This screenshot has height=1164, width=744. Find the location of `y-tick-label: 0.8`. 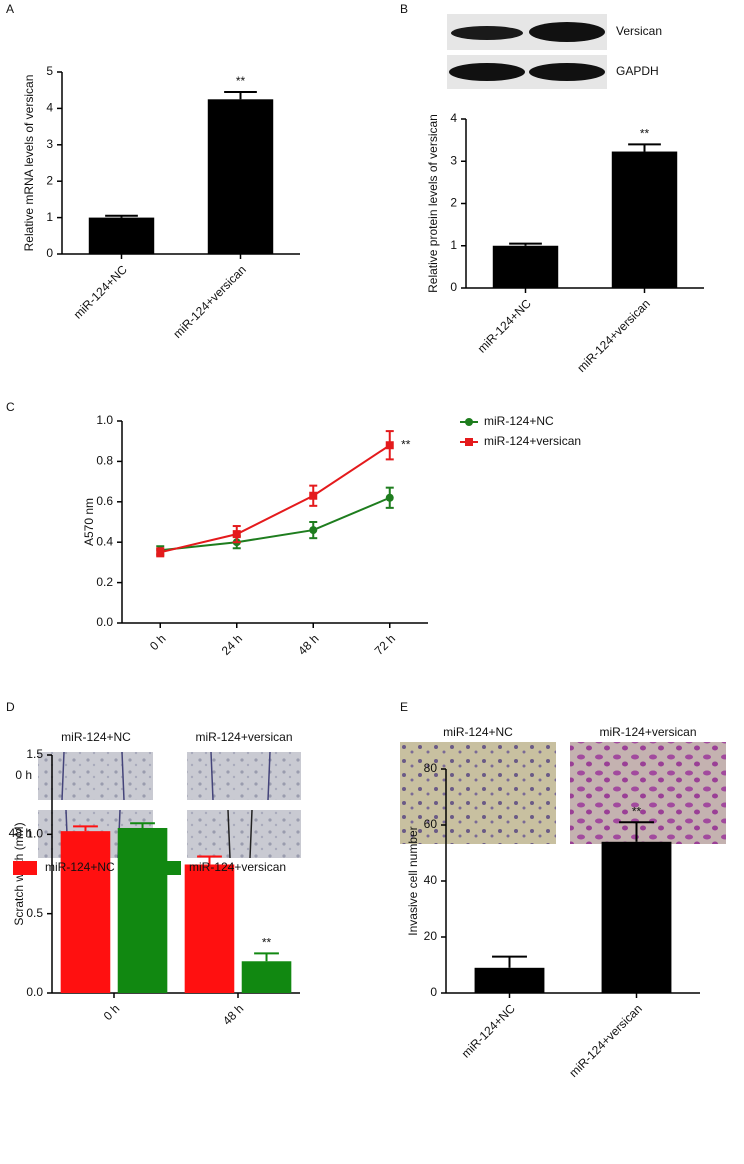

y-tick-label: 0.8 is located at coordinates (104, 461).